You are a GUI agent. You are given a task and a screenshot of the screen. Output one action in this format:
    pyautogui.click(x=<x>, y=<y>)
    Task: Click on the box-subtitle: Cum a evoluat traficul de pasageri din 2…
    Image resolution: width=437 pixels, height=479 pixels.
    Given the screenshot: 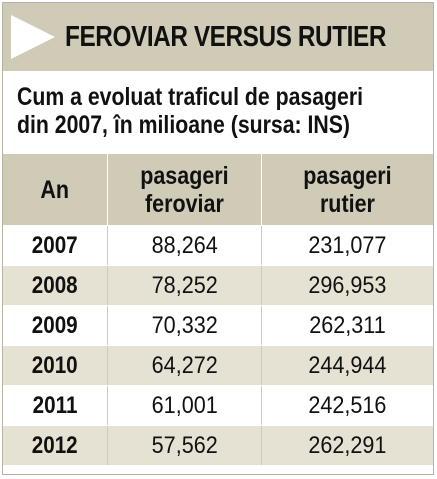 What is the action you would take?
    pyautogui.click(x=190, y=111)
    